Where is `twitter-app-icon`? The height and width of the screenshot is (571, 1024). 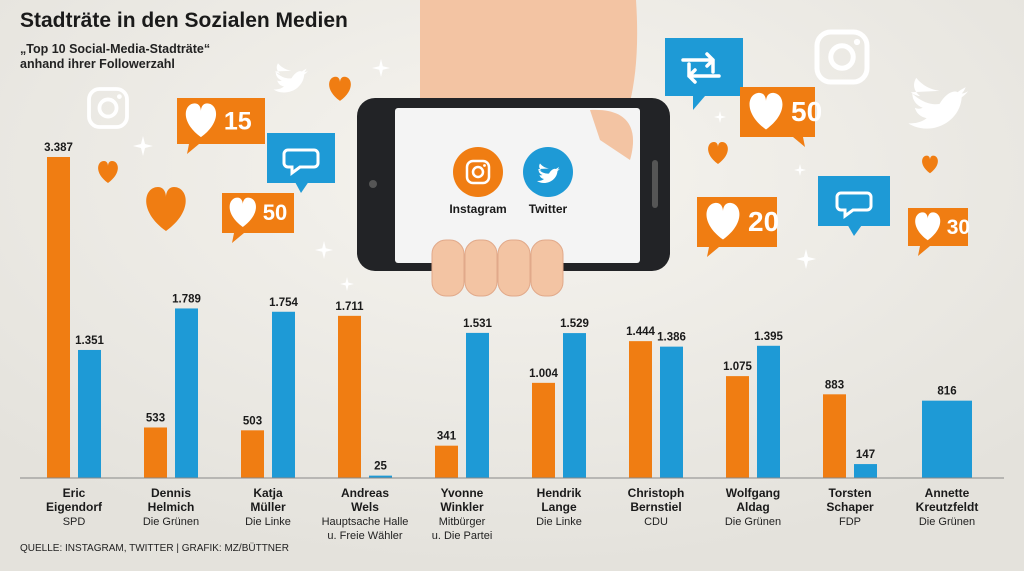
twitter-app-icon is located at coordinates (548, 172).